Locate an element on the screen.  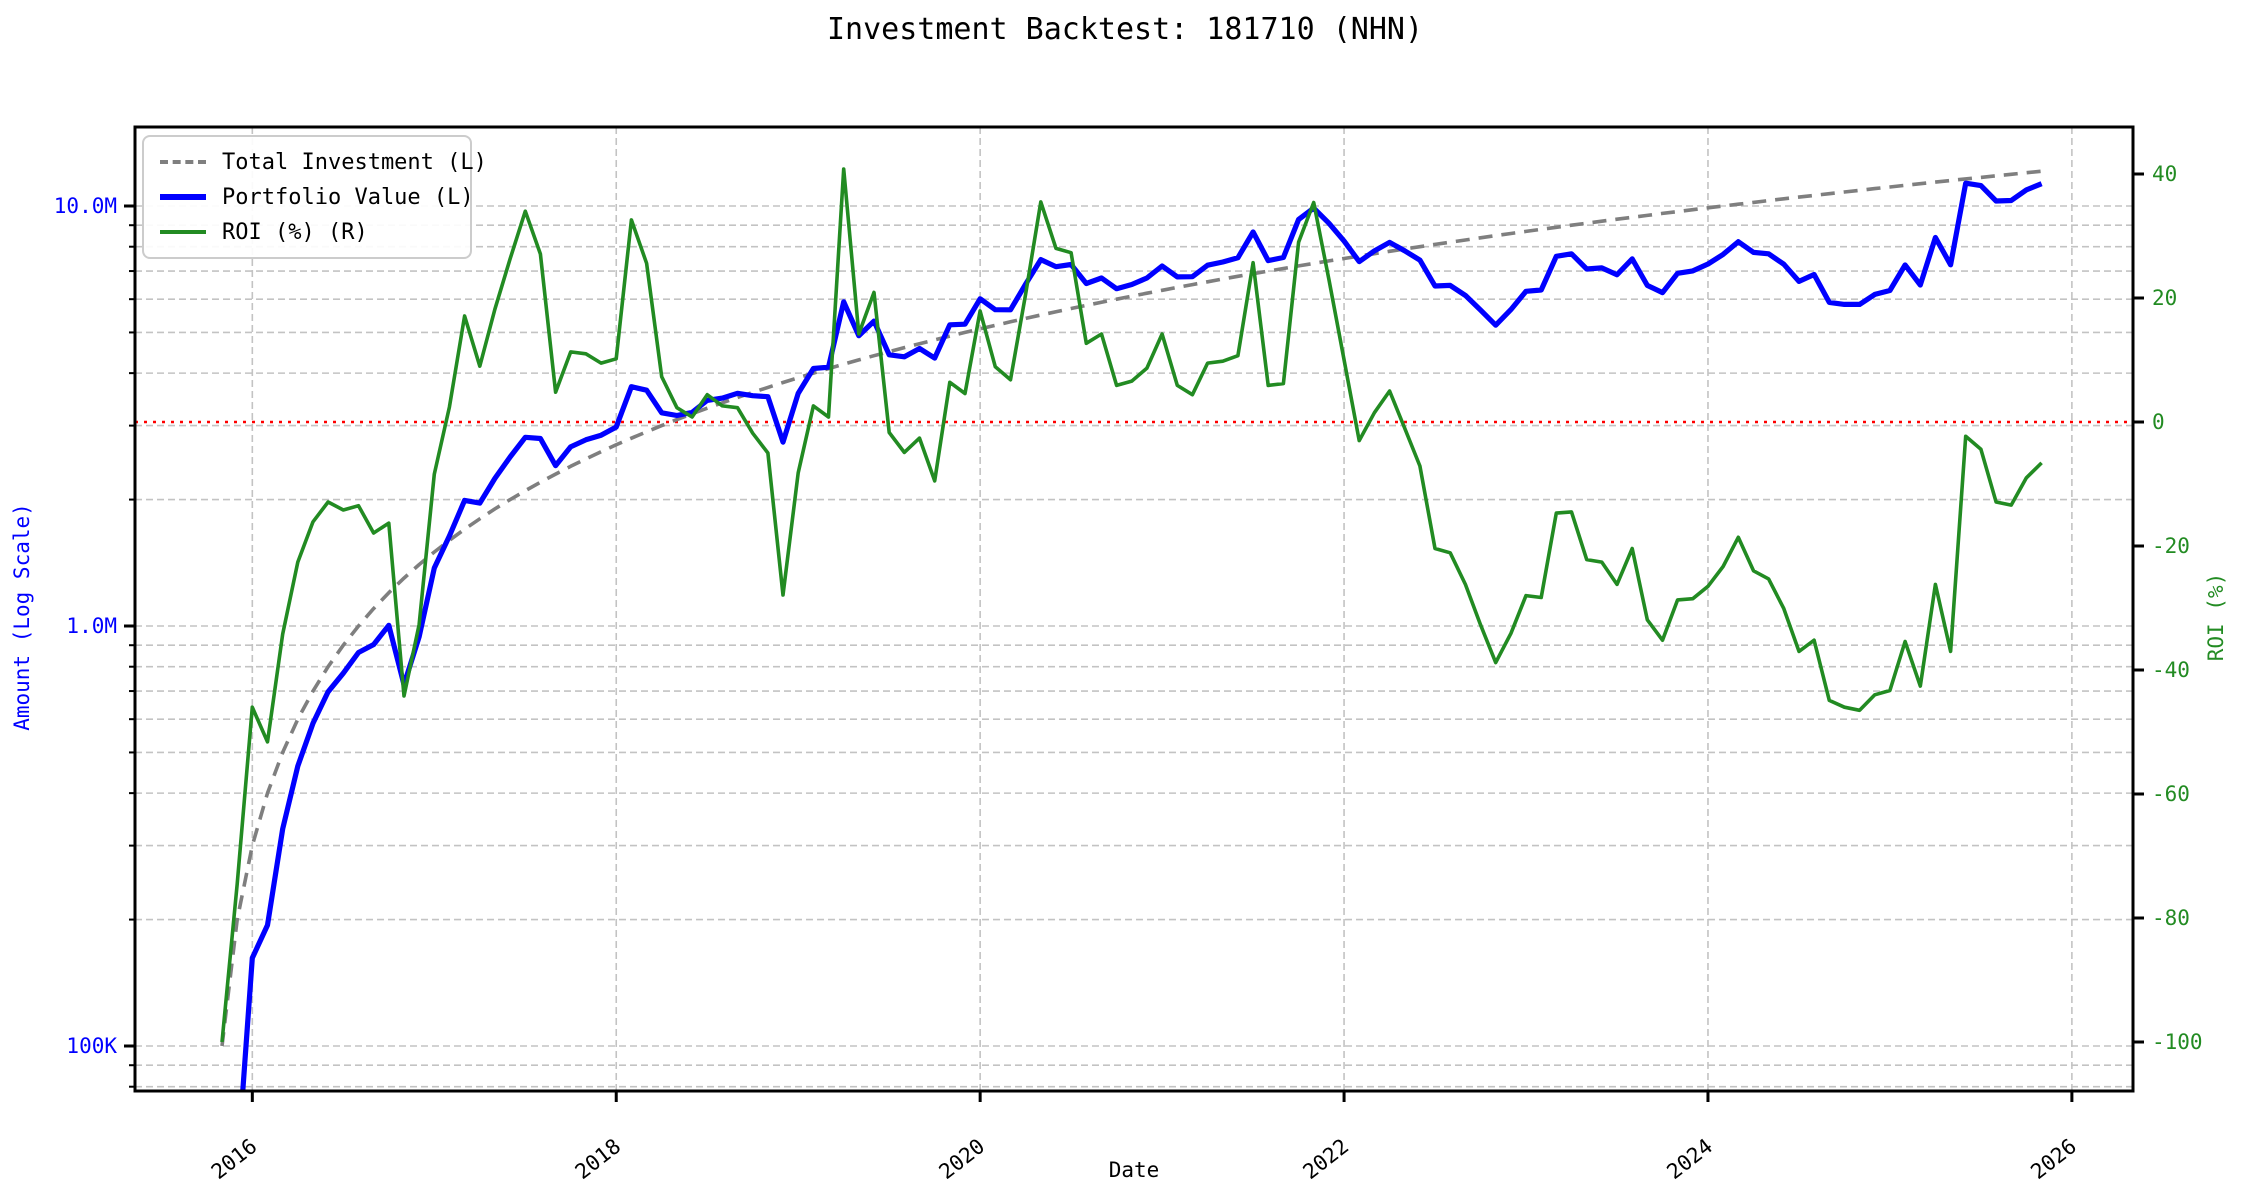
blue-solid-line-icon is located at coordinates (183, 197).